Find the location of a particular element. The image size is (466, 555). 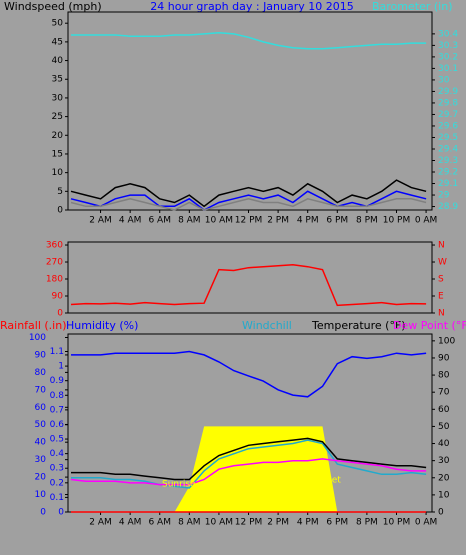

y-tick-label: 360 is located at coordinates (54, 246).